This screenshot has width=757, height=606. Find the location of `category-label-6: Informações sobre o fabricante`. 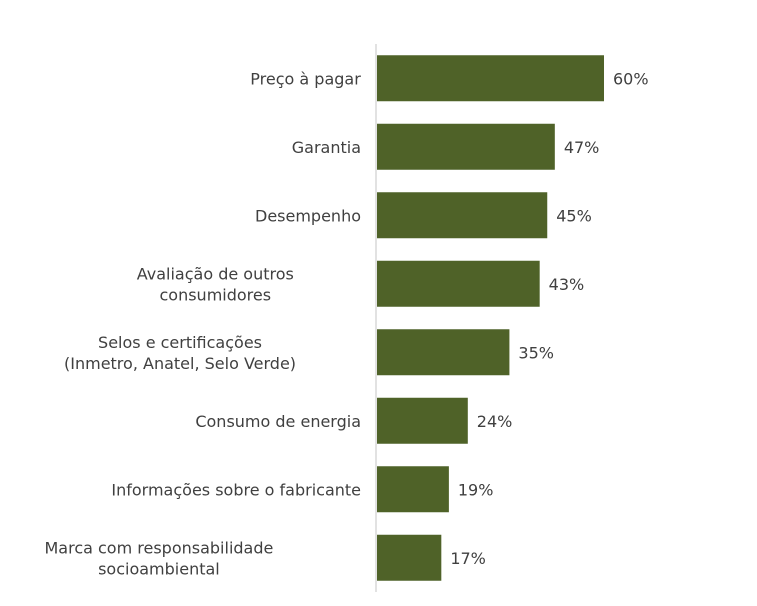

category-label-6: Informações sobre o fabricante is located at coordinates (236, 489).